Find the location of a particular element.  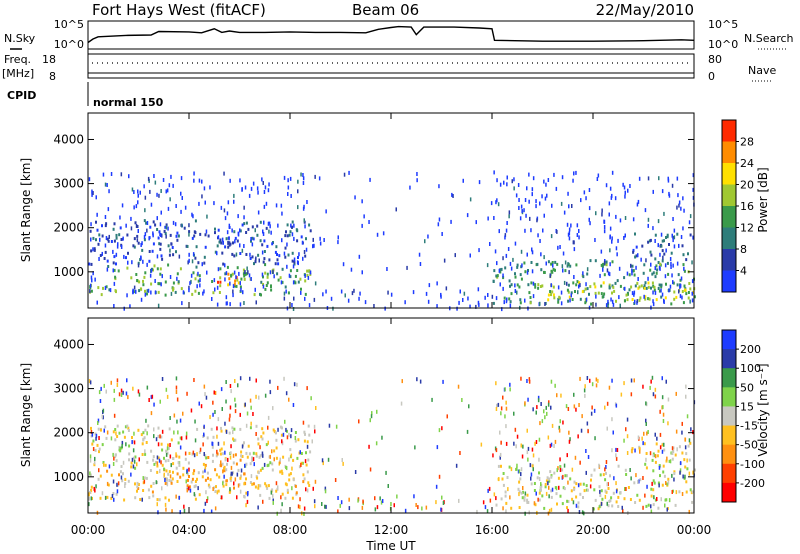

power-ytick-label: 3000 is located at coordinates (68, 184).